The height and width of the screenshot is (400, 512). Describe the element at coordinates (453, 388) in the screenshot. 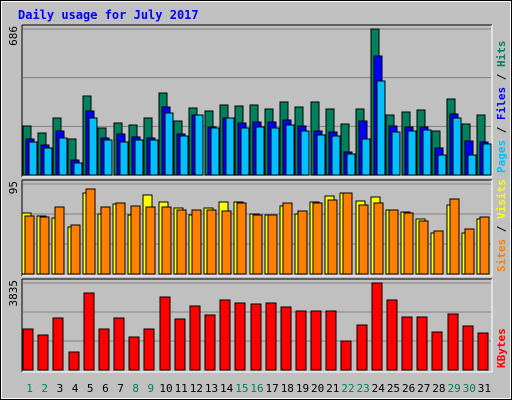

I see `x-tick-label-day-29: 29` at that location.